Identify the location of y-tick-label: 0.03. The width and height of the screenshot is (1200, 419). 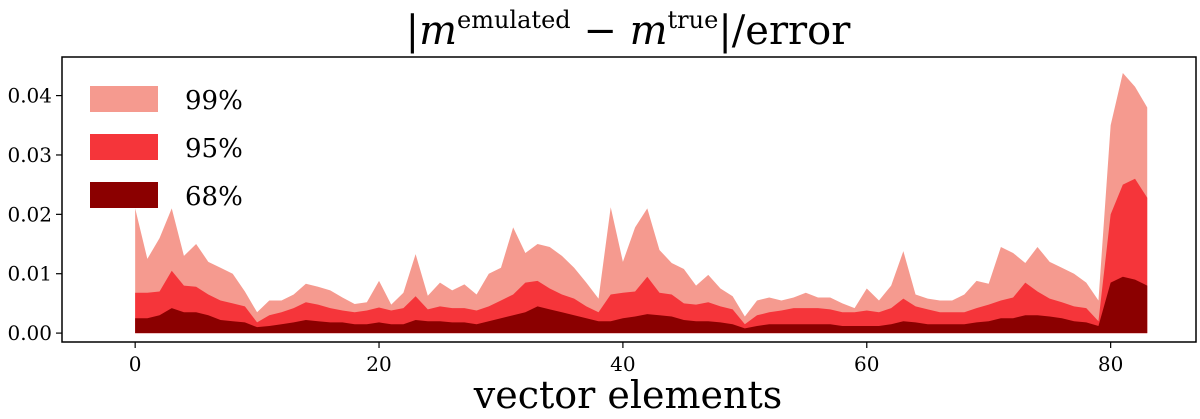
(29, 155).